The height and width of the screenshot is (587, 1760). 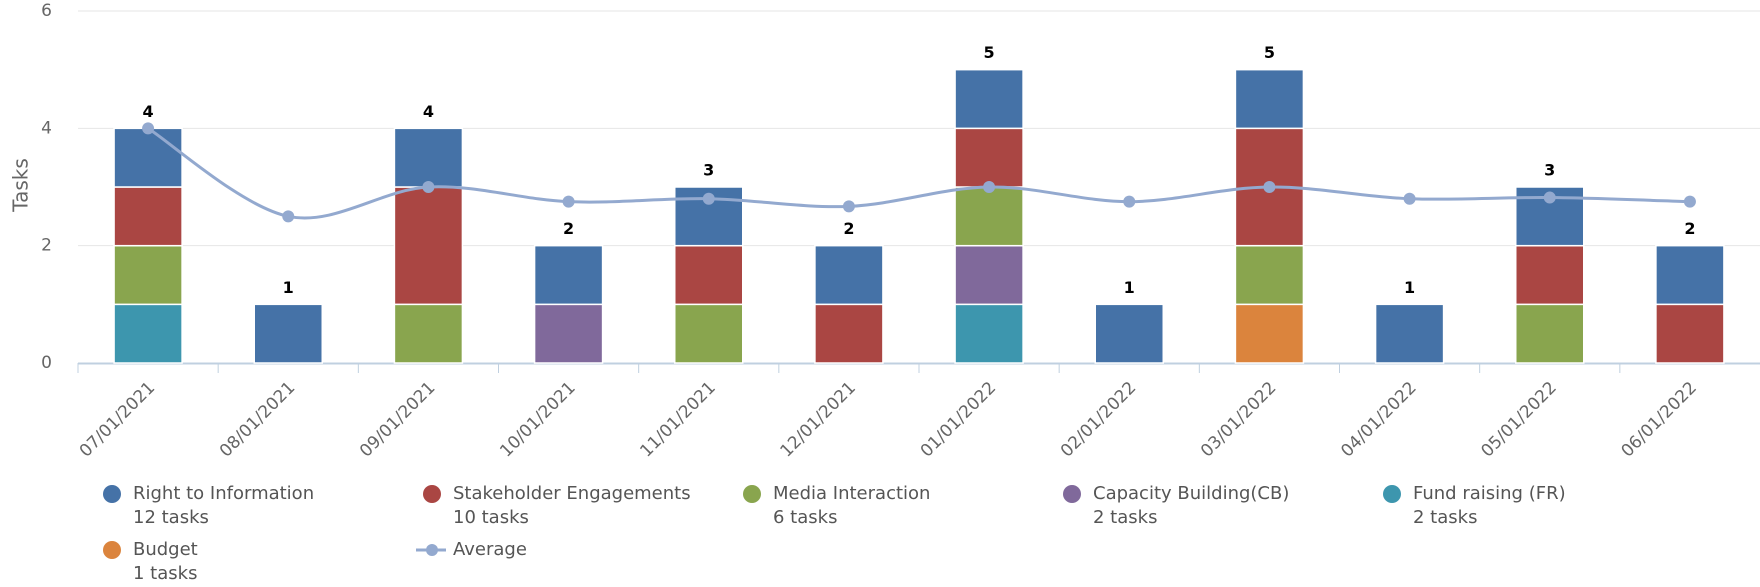 What do you see at coordinates (117, 419) in the screenshot?
I see `x-tick-label: 07/01/2021` at bounding box center [117, 419].